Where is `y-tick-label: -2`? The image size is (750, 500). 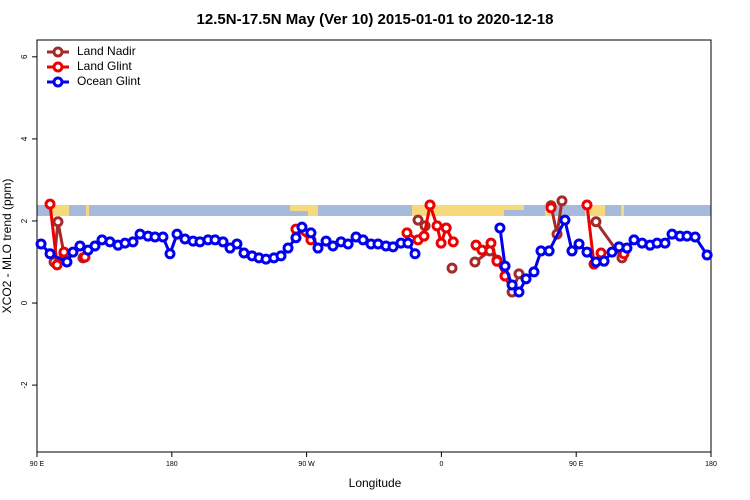
y-tick-label: -2 is located at coordinates (24, 385).